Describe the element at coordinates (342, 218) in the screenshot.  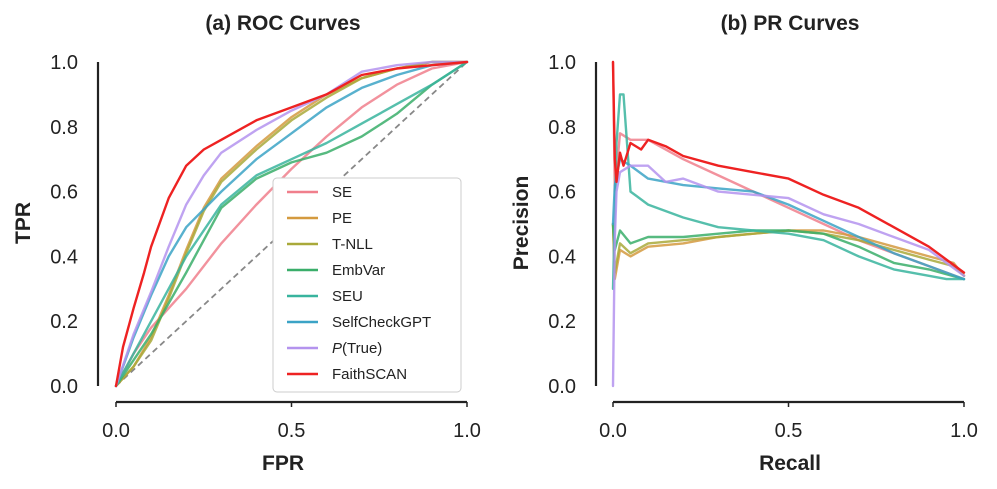
I see `legend-label-pe: PE` at that location.